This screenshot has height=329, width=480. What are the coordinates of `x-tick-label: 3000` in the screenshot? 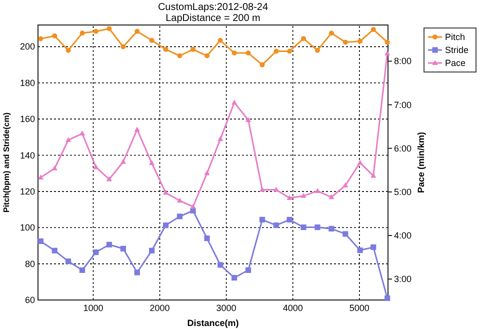 It's located at (226, 308).